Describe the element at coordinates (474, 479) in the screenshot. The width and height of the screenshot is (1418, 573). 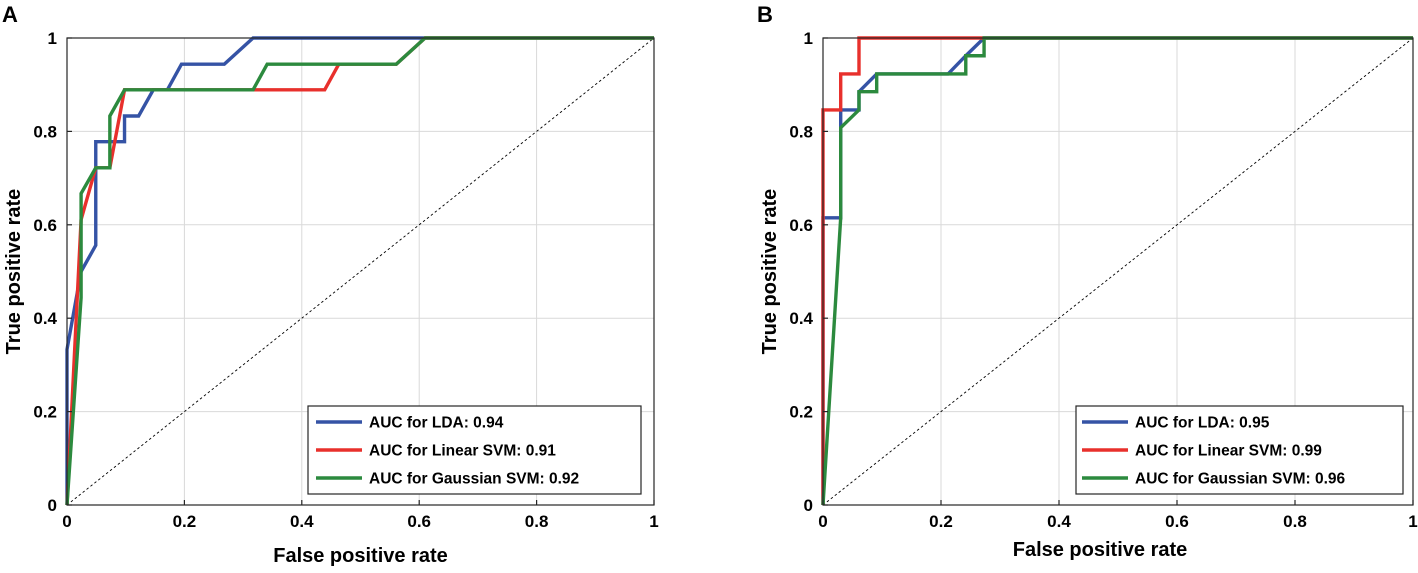
I see `legend-entry-gaussian-svm: AUC for Gaussian SVM: 0.92` at that location.